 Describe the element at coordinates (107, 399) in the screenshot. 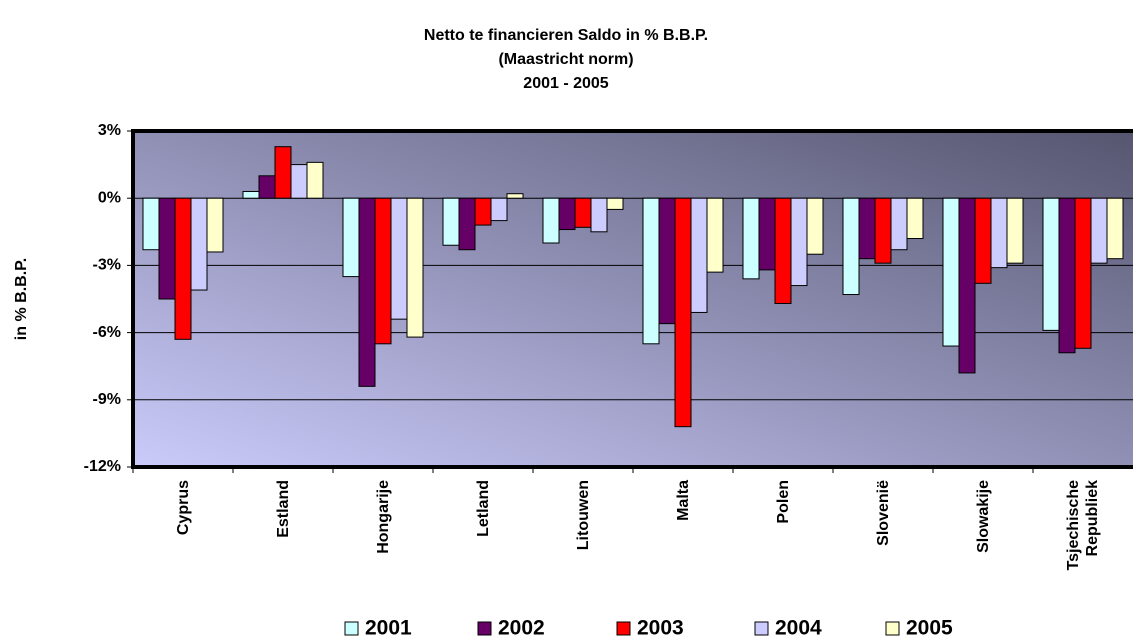

I see `y-tick-label: -9%` at that location.